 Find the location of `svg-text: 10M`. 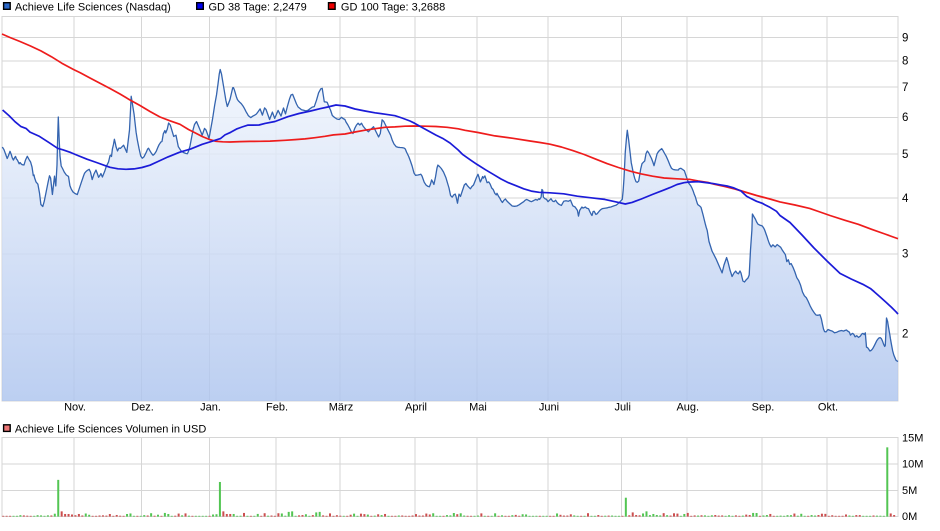

svg-text: 10M is located at coordinates (912, 465).